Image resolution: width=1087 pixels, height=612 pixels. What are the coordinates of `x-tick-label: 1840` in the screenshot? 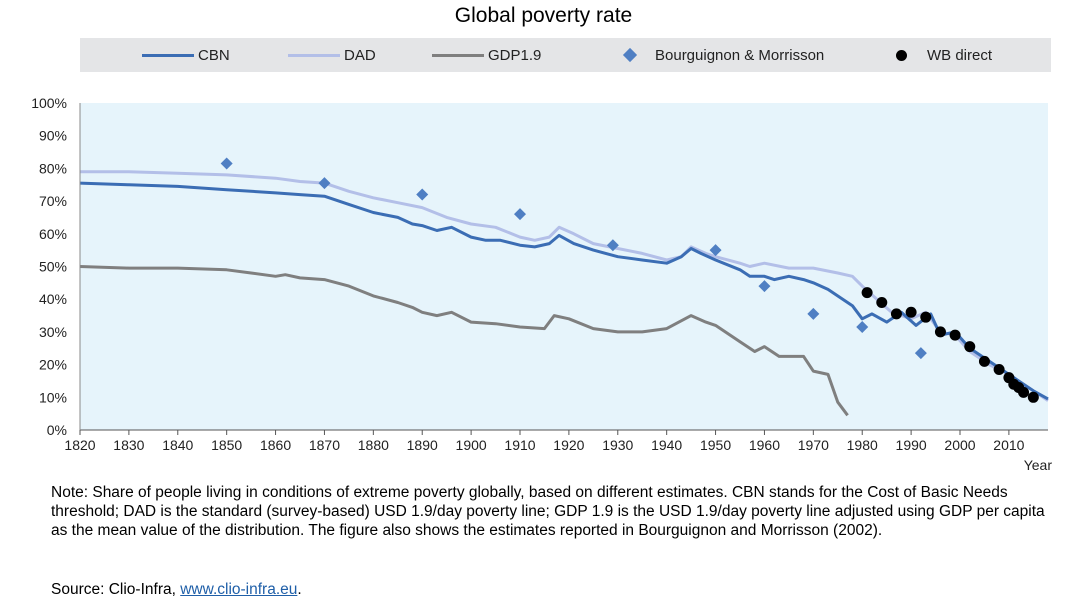 It's located at (177, 445).